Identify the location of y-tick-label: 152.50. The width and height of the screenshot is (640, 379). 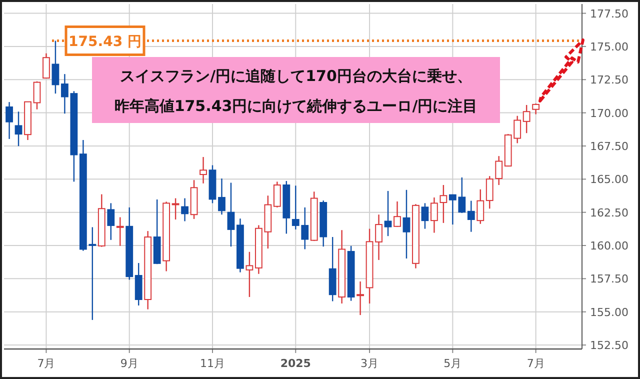
(609, 345).